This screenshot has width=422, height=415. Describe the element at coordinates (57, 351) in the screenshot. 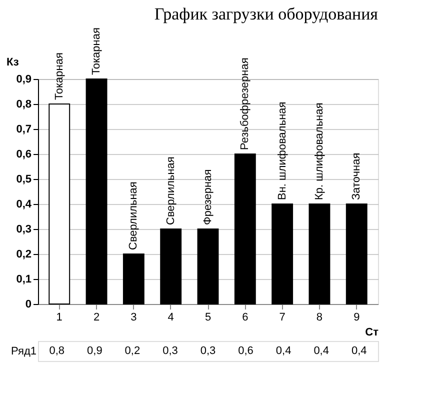

I see `data-label: 0,8` at that location.